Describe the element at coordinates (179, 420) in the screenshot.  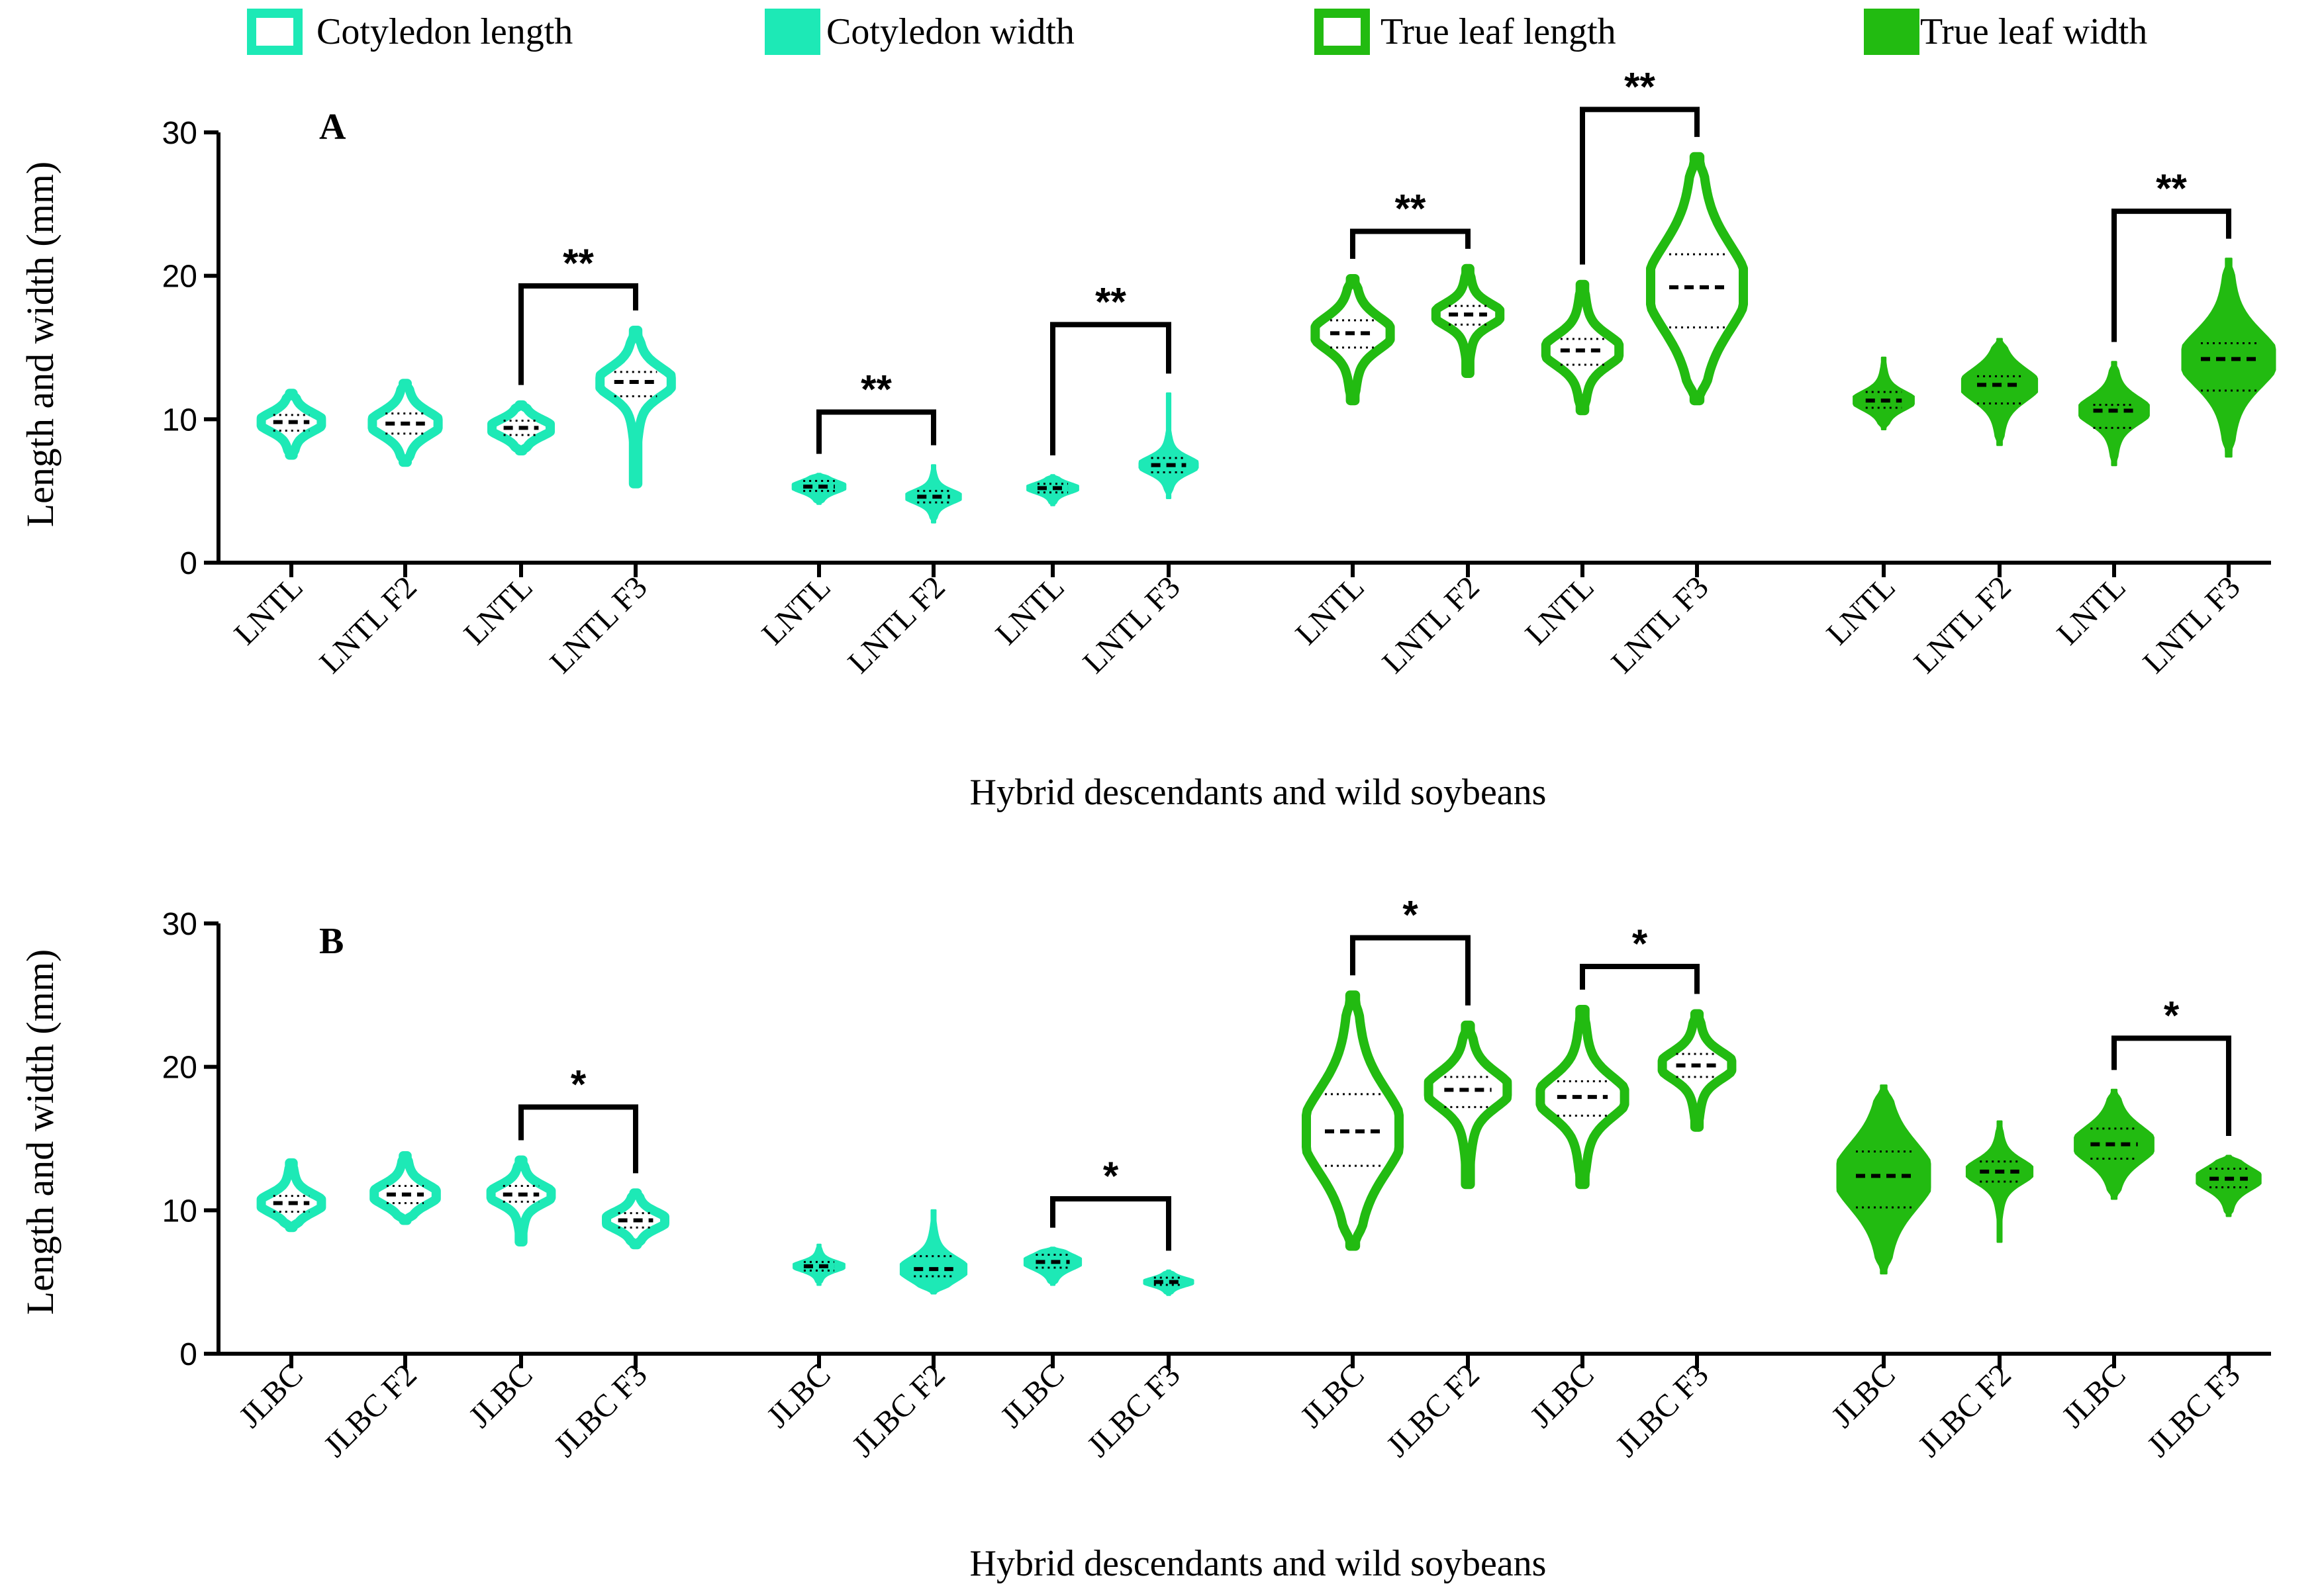
I see `panel-a-y-tick-label: 10` at that location.